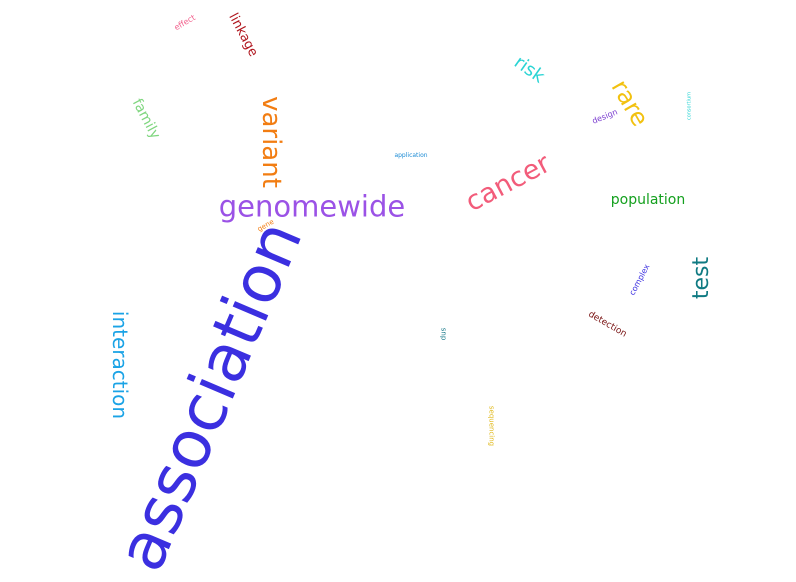 The image size is (796, 582). What do you see at coordinates (508, 183) in the screenshot?
I see `word-cancer: cancer` at bounding box center [508, 183].